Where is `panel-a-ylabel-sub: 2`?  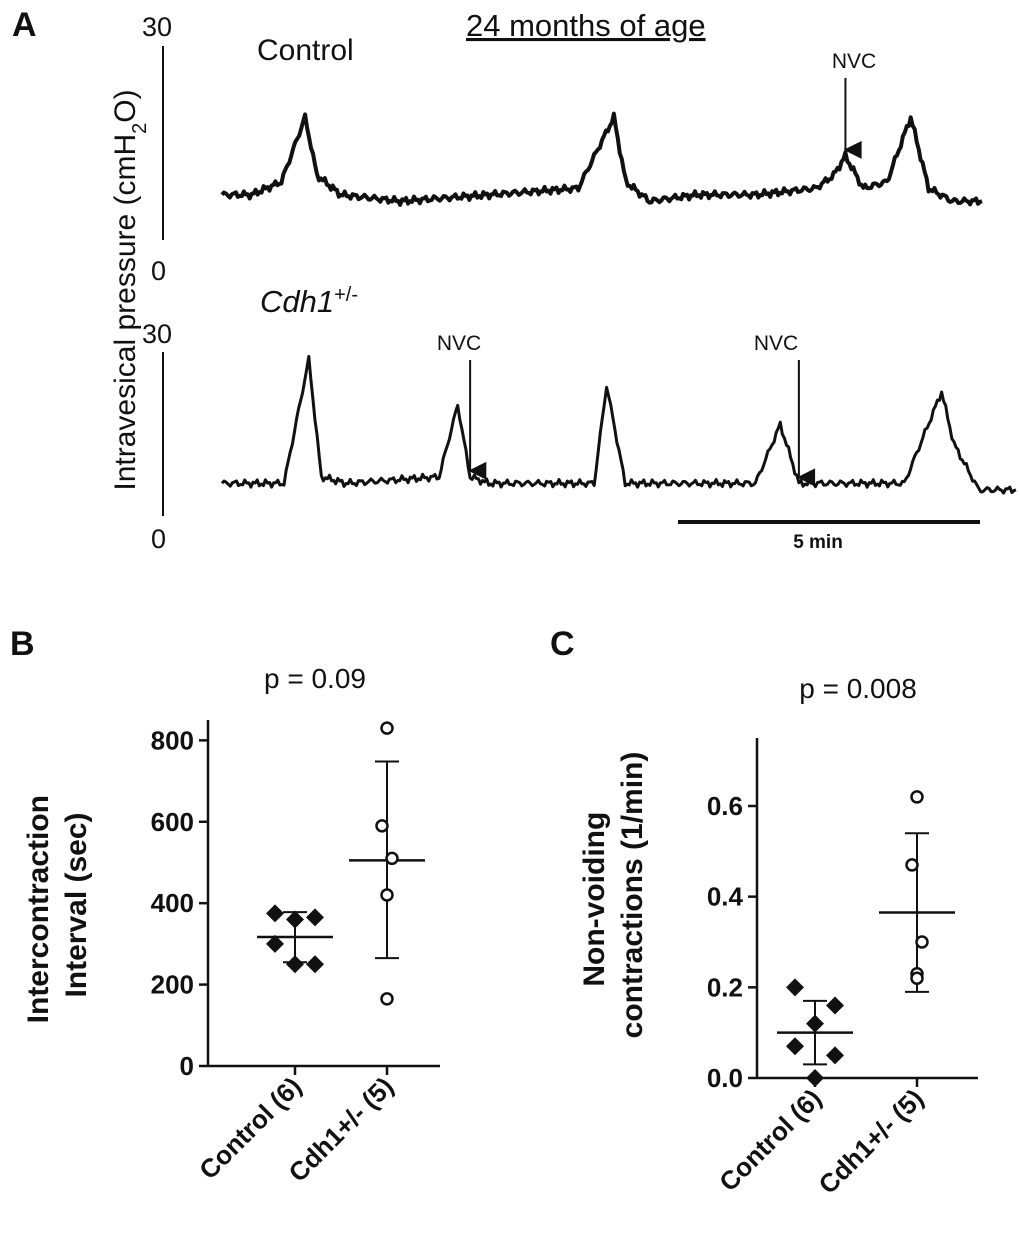 panel-a-ylabel-sub: 2 is located at coordinates (140, 128).